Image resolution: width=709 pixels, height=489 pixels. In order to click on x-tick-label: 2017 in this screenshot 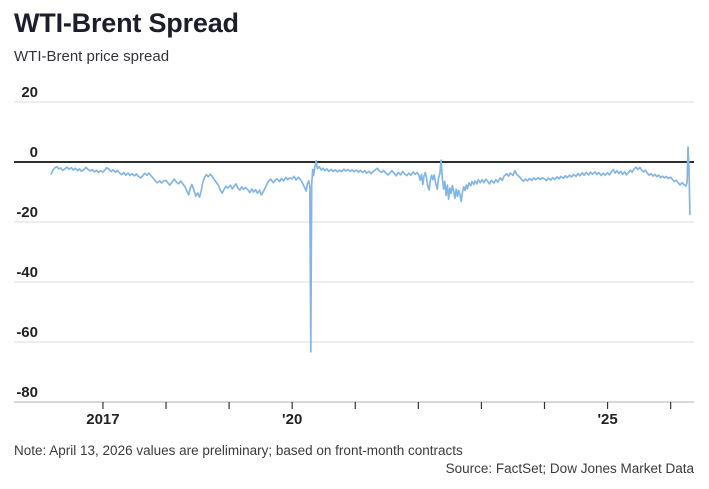, I will do `click(103, 419)`.